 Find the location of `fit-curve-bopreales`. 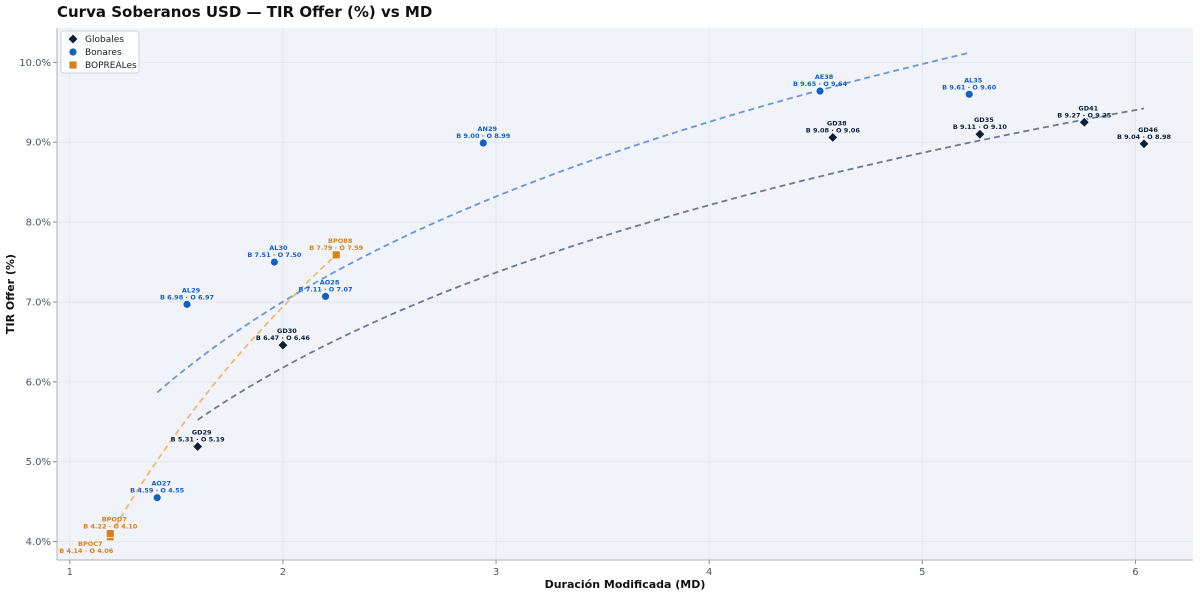

fit-curve-bopreales is located at coordinates (223, 395).